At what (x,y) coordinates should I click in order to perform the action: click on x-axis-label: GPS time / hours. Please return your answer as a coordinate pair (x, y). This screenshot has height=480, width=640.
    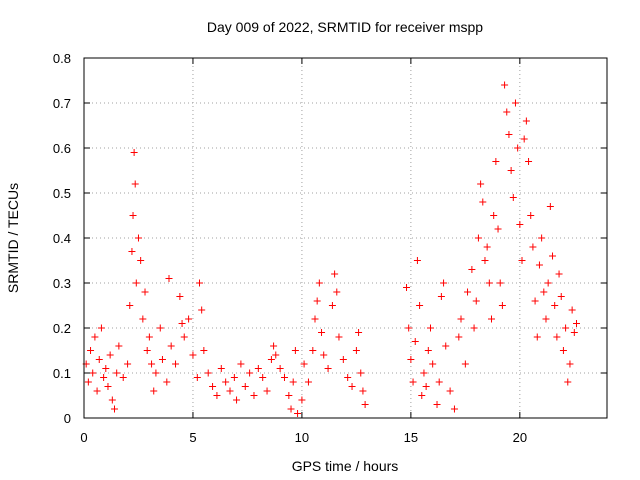
    Looking at the image, I should click on (345, 466).